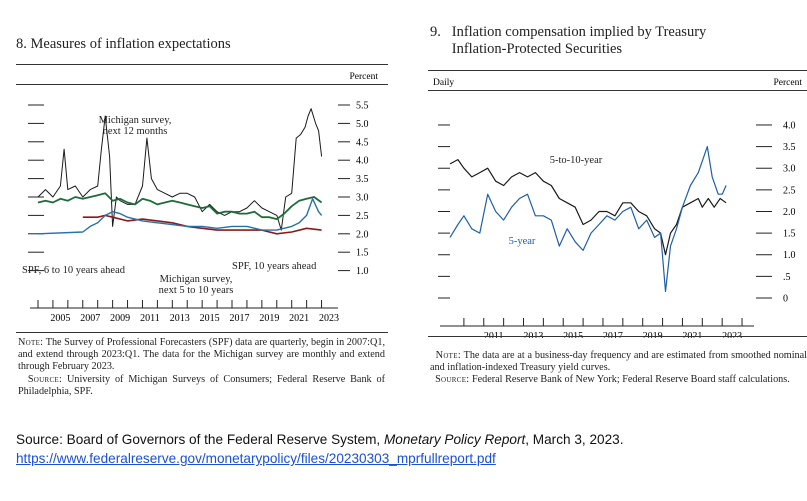  Describe the element at coordinates (202, 224) in the screenshot. I see `chart8-series-spf-6-to-10-years-ahead` at that location.